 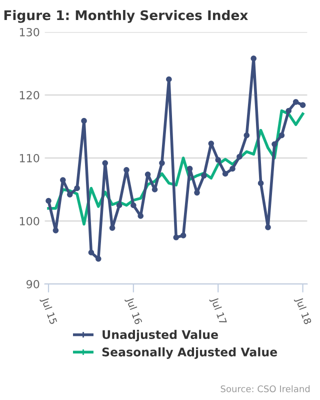 What do you see at coordinates (303, 311) in the screenshot?
I see `x-tick-label: Jul 18` at bounding box center [303, 311].